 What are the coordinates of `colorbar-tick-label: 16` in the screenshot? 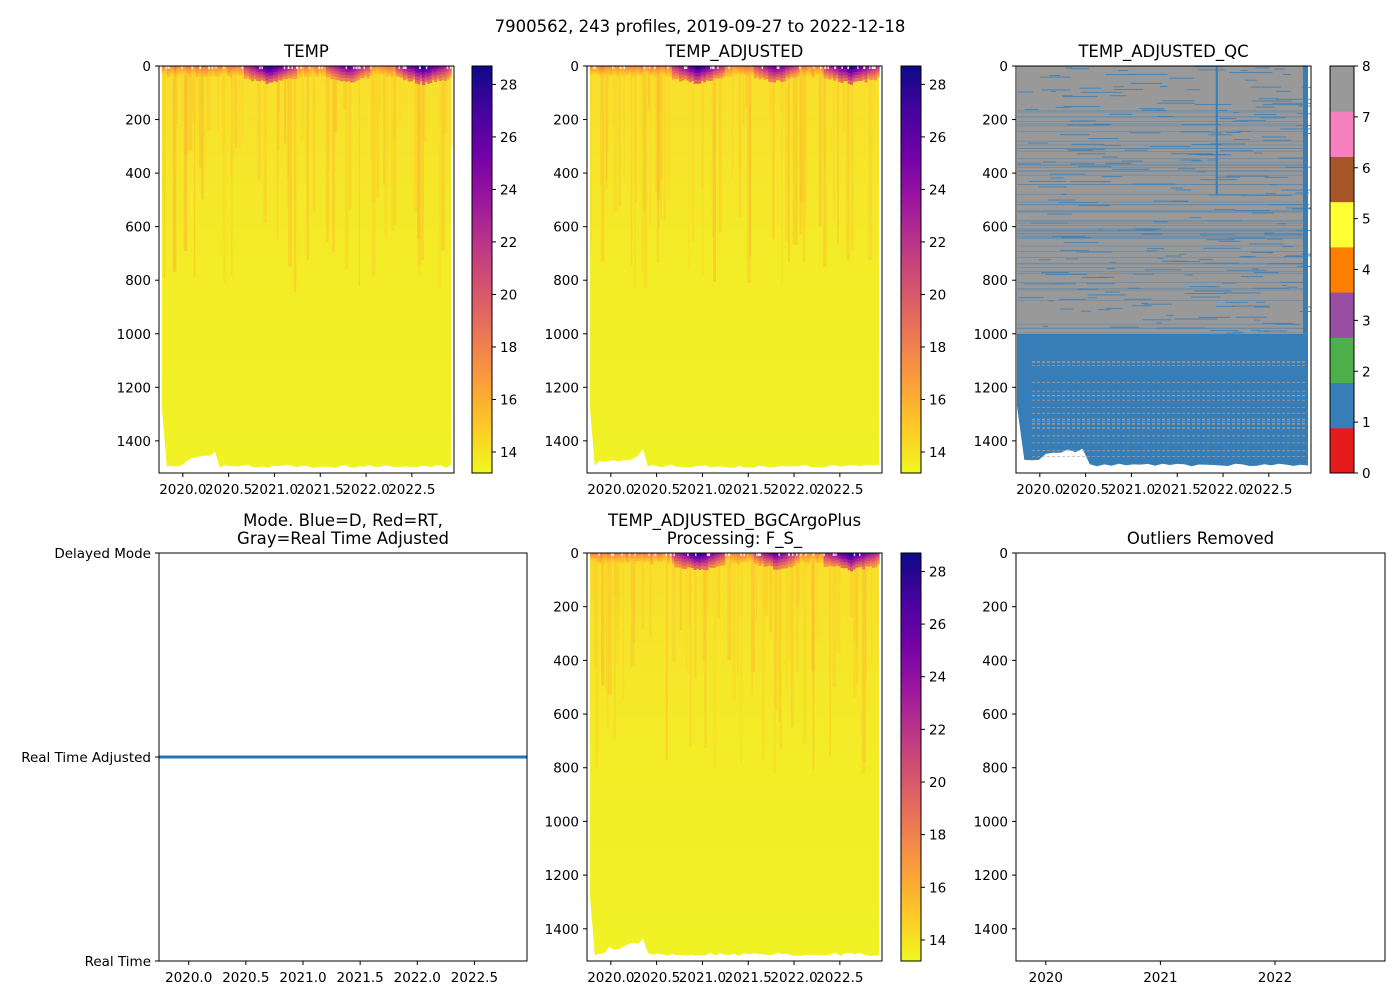 It's located at (508, 400).